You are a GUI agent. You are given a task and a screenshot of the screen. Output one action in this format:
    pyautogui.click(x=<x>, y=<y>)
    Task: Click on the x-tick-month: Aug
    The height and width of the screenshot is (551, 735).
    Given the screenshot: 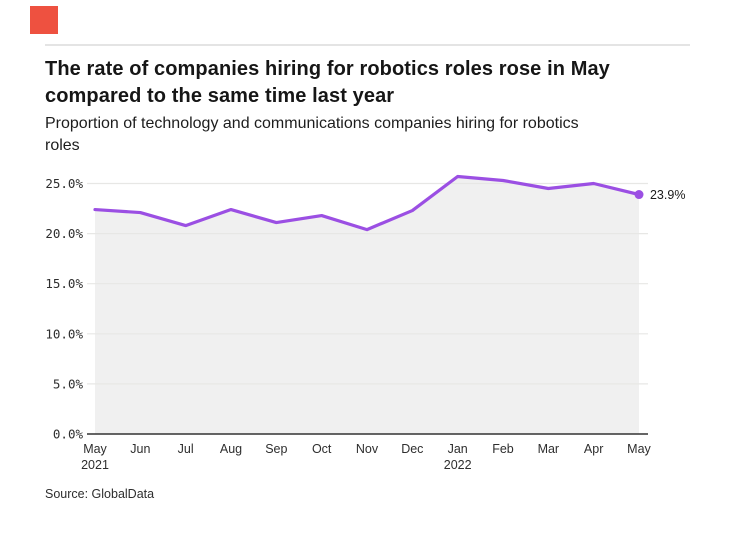 What is the action you would take?
    pyautogui.click(x=231, y=449)
    